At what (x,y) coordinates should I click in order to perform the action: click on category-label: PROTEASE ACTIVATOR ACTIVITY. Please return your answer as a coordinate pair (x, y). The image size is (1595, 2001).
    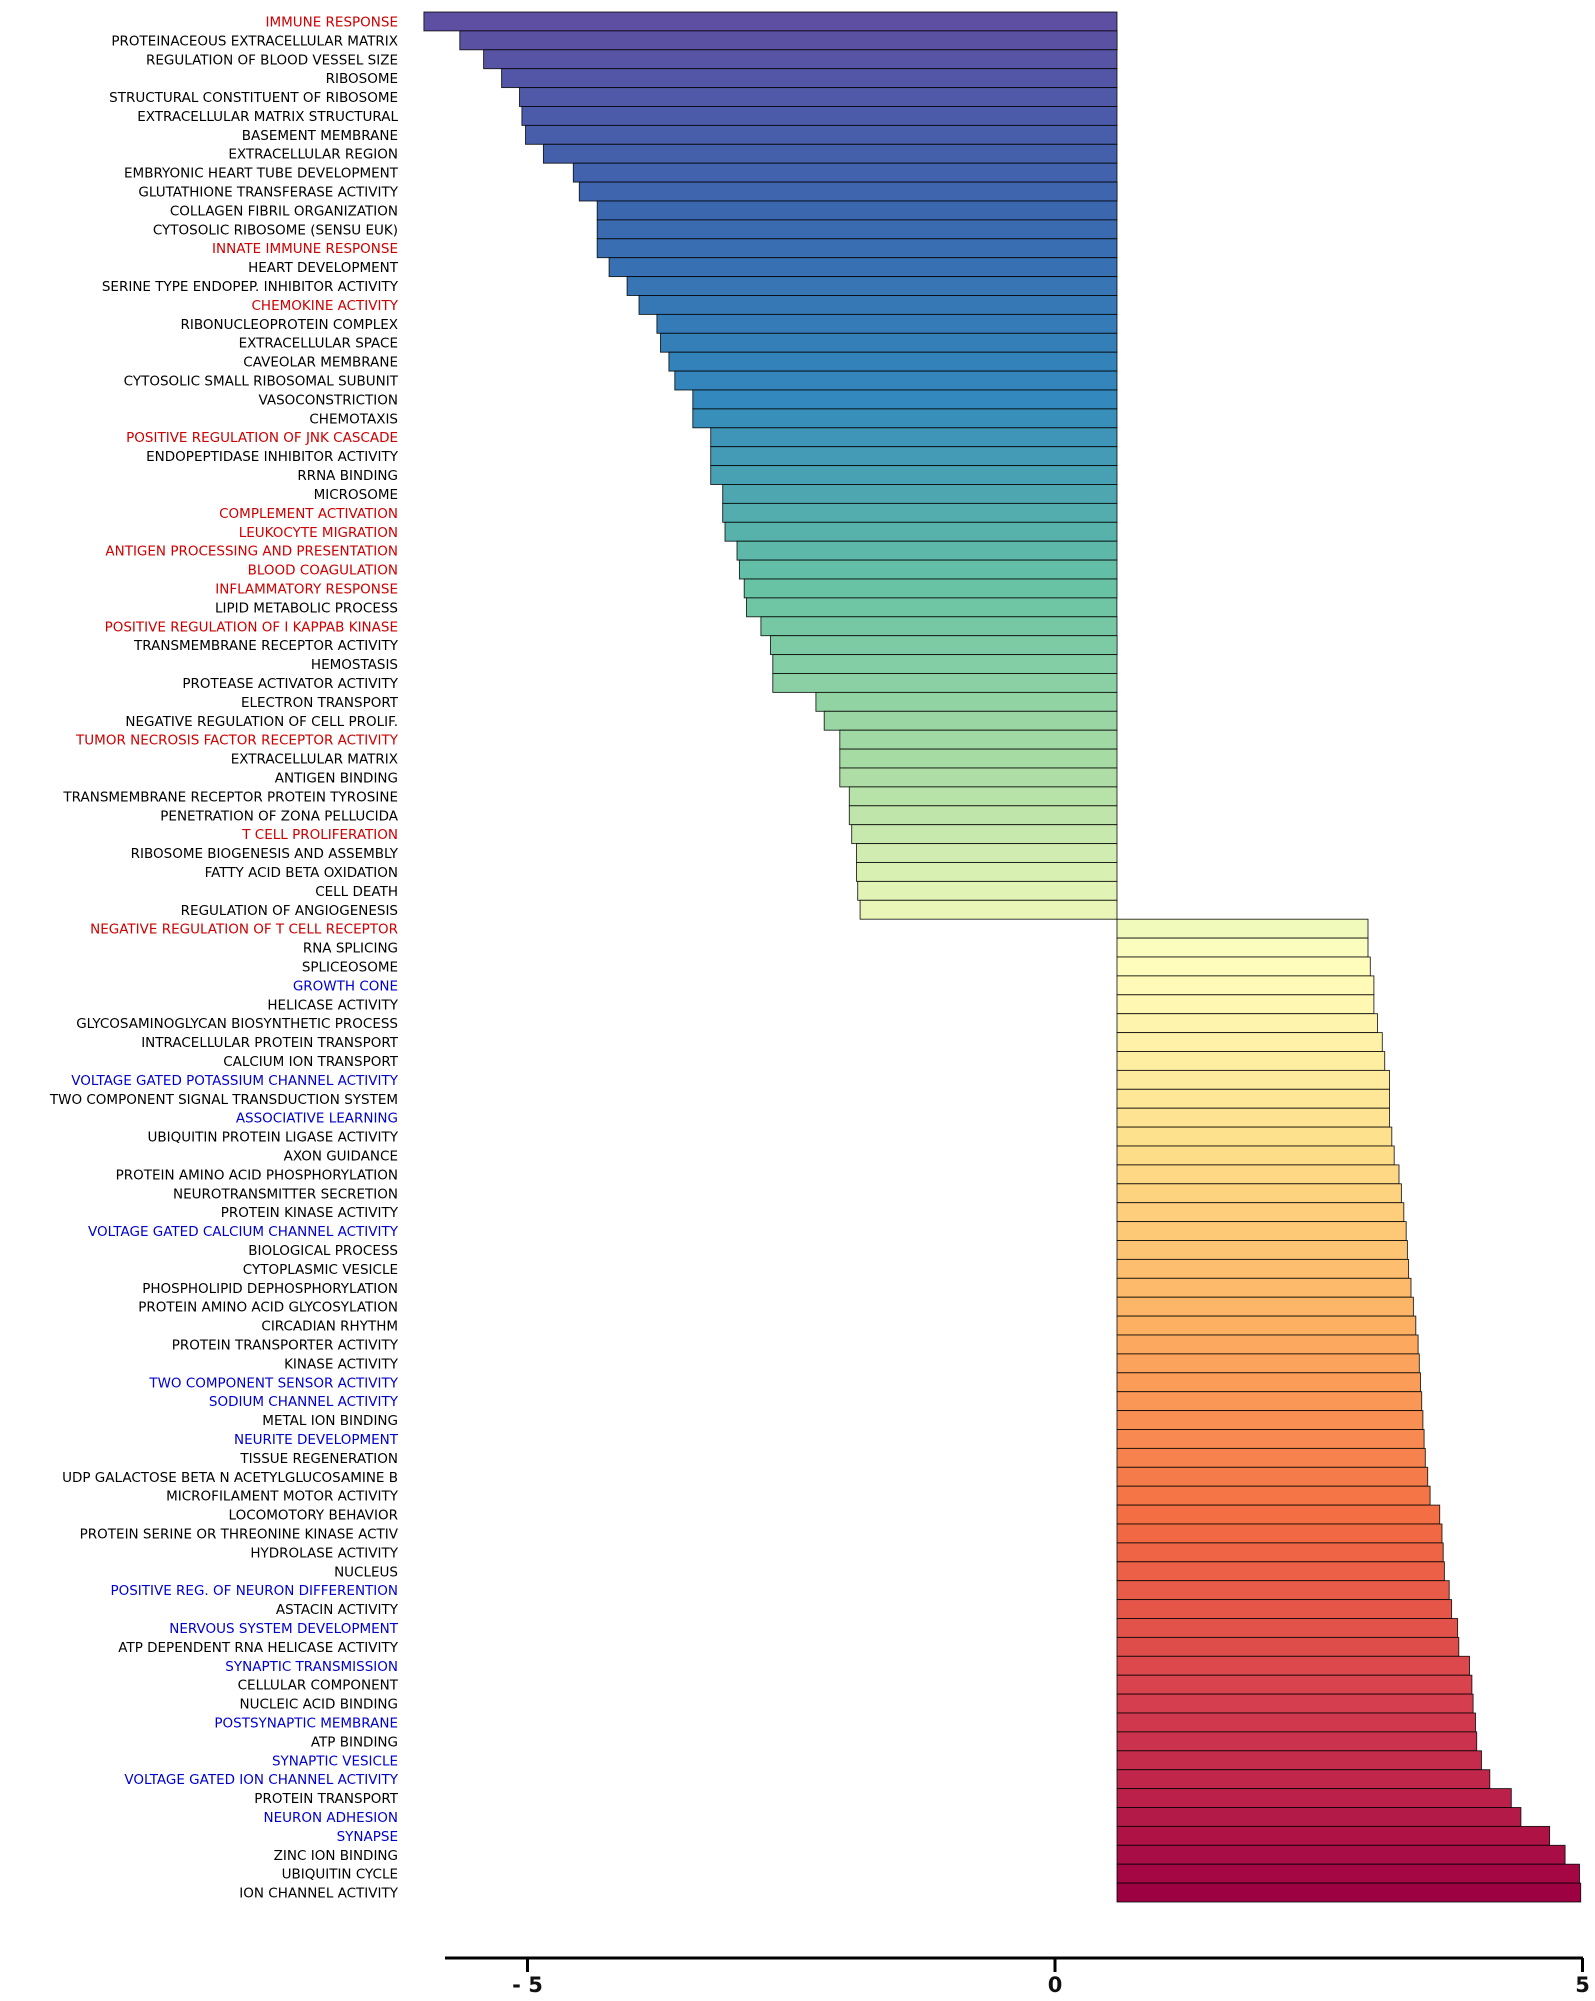
    Looking at the image, I should click on (290, 684).